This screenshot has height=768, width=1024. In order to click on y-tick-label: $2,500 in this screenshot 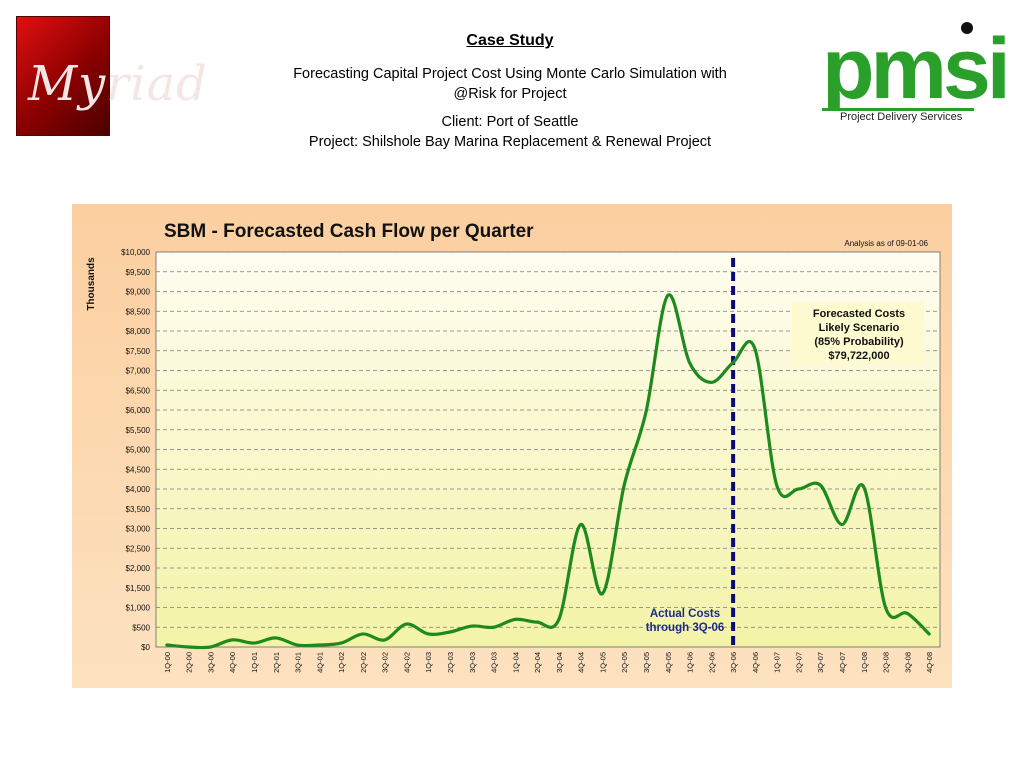, I will do `click(138, 548)`.